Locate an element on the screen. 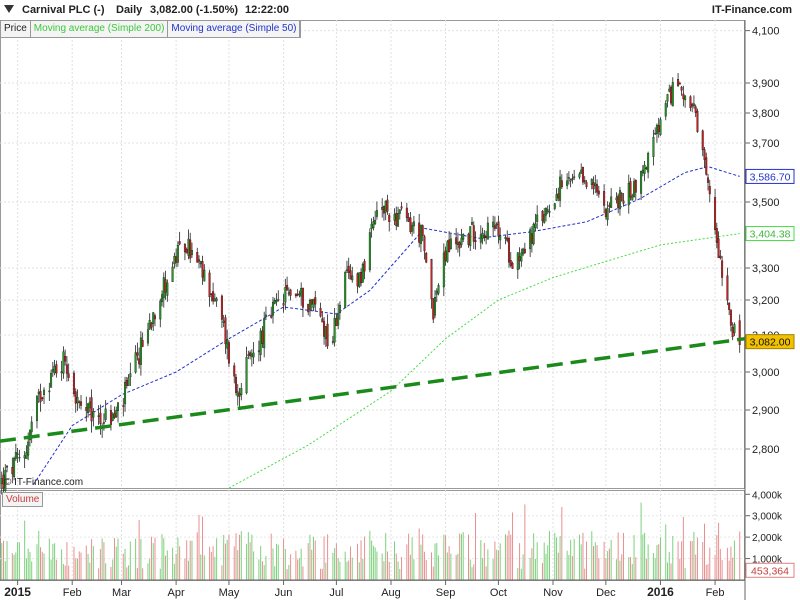  ma50-value-label-box is located at coordinates (770, 176).